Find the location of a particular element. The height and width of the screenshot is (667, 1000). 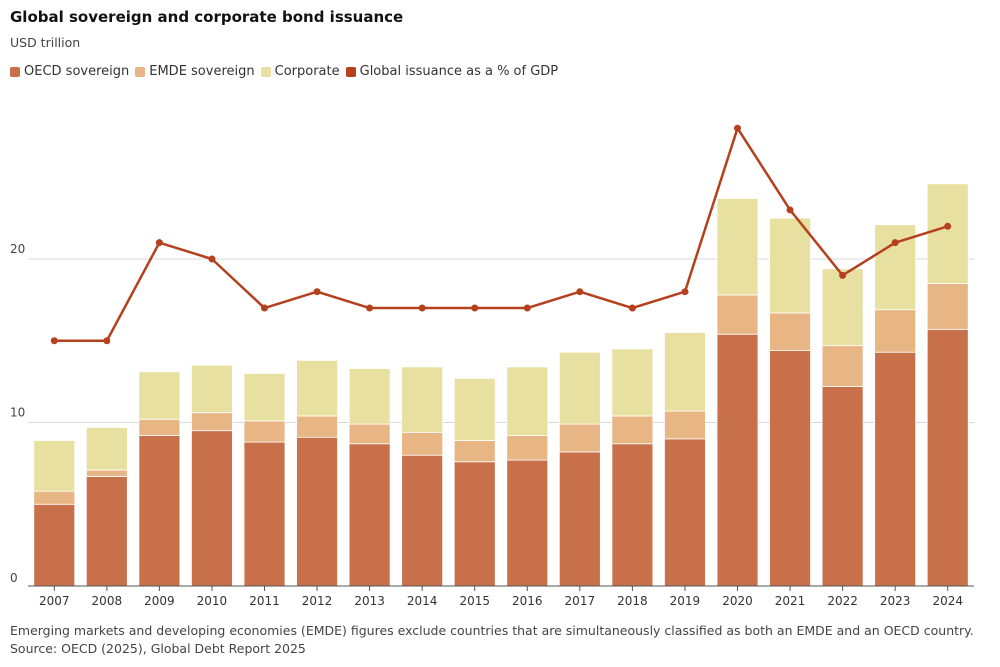

line-point-2018 is located at coordinates (632, 308).